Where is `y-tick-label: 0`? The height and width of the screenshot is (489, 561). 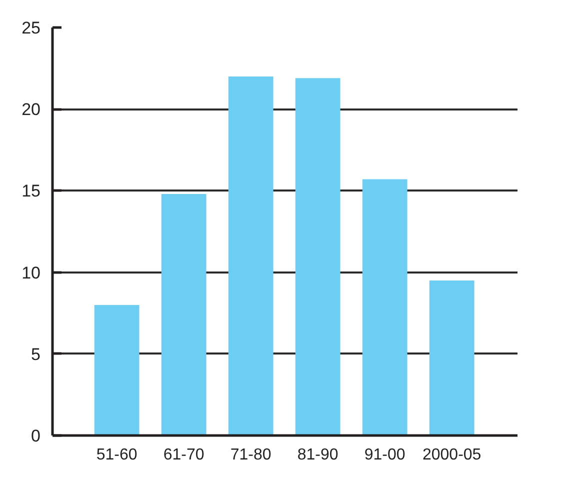
y-tick-label: 0 is located at coordinates (36, 436).